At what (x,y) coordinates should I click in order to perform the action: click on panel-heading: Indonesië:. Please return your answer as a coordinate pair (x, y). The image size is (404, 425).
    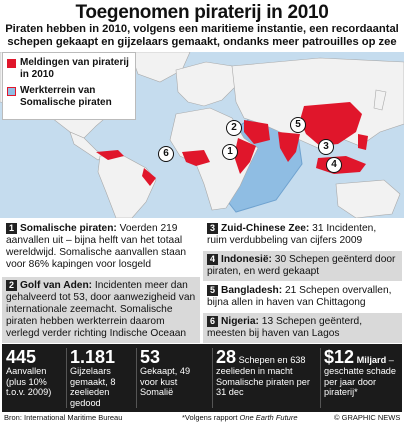
    Looking at the image, I should click on (246, 259).